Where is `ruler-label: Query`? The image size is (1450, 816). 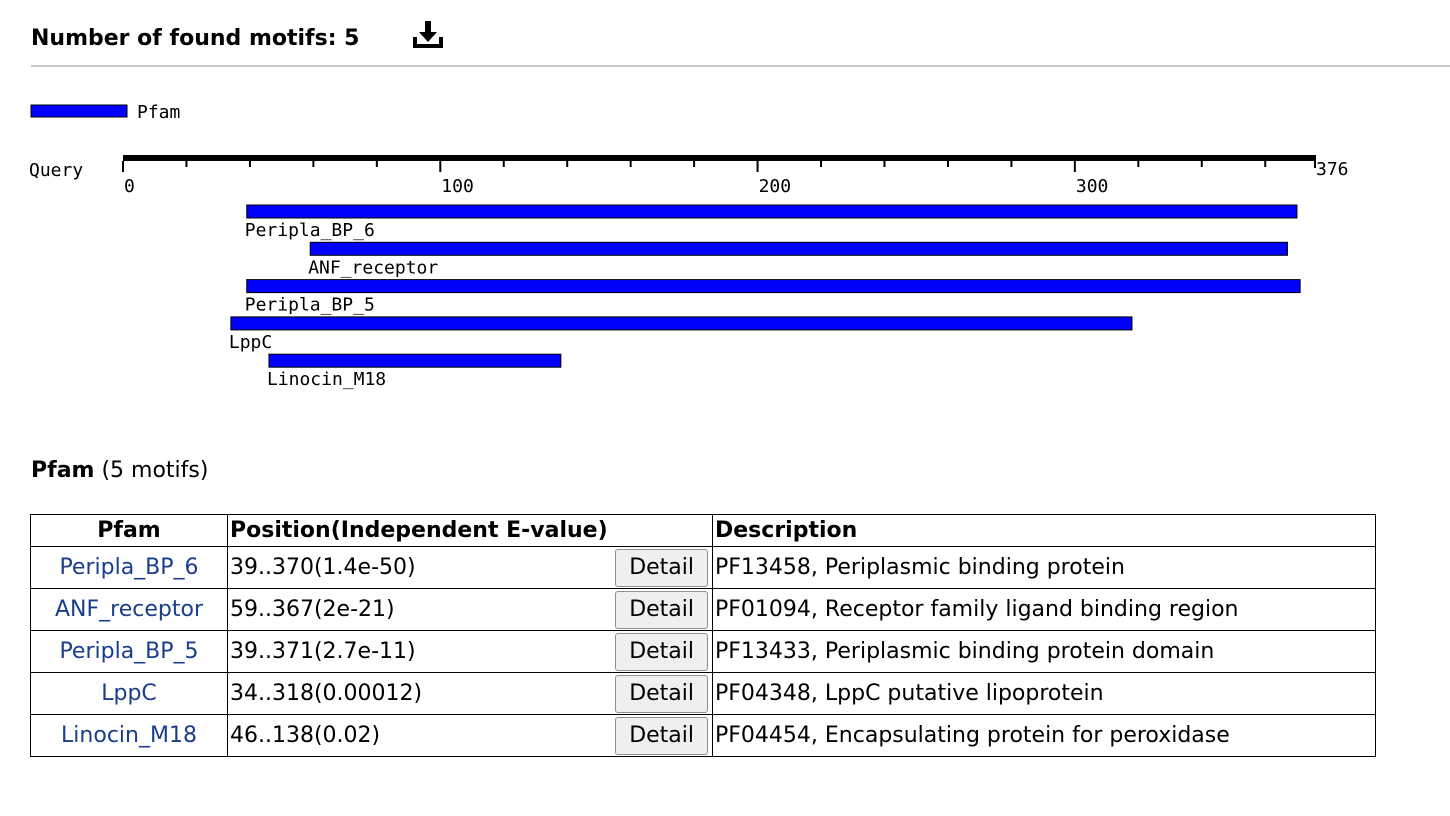
ruler-label: Query is located at coordinates (56, 170).